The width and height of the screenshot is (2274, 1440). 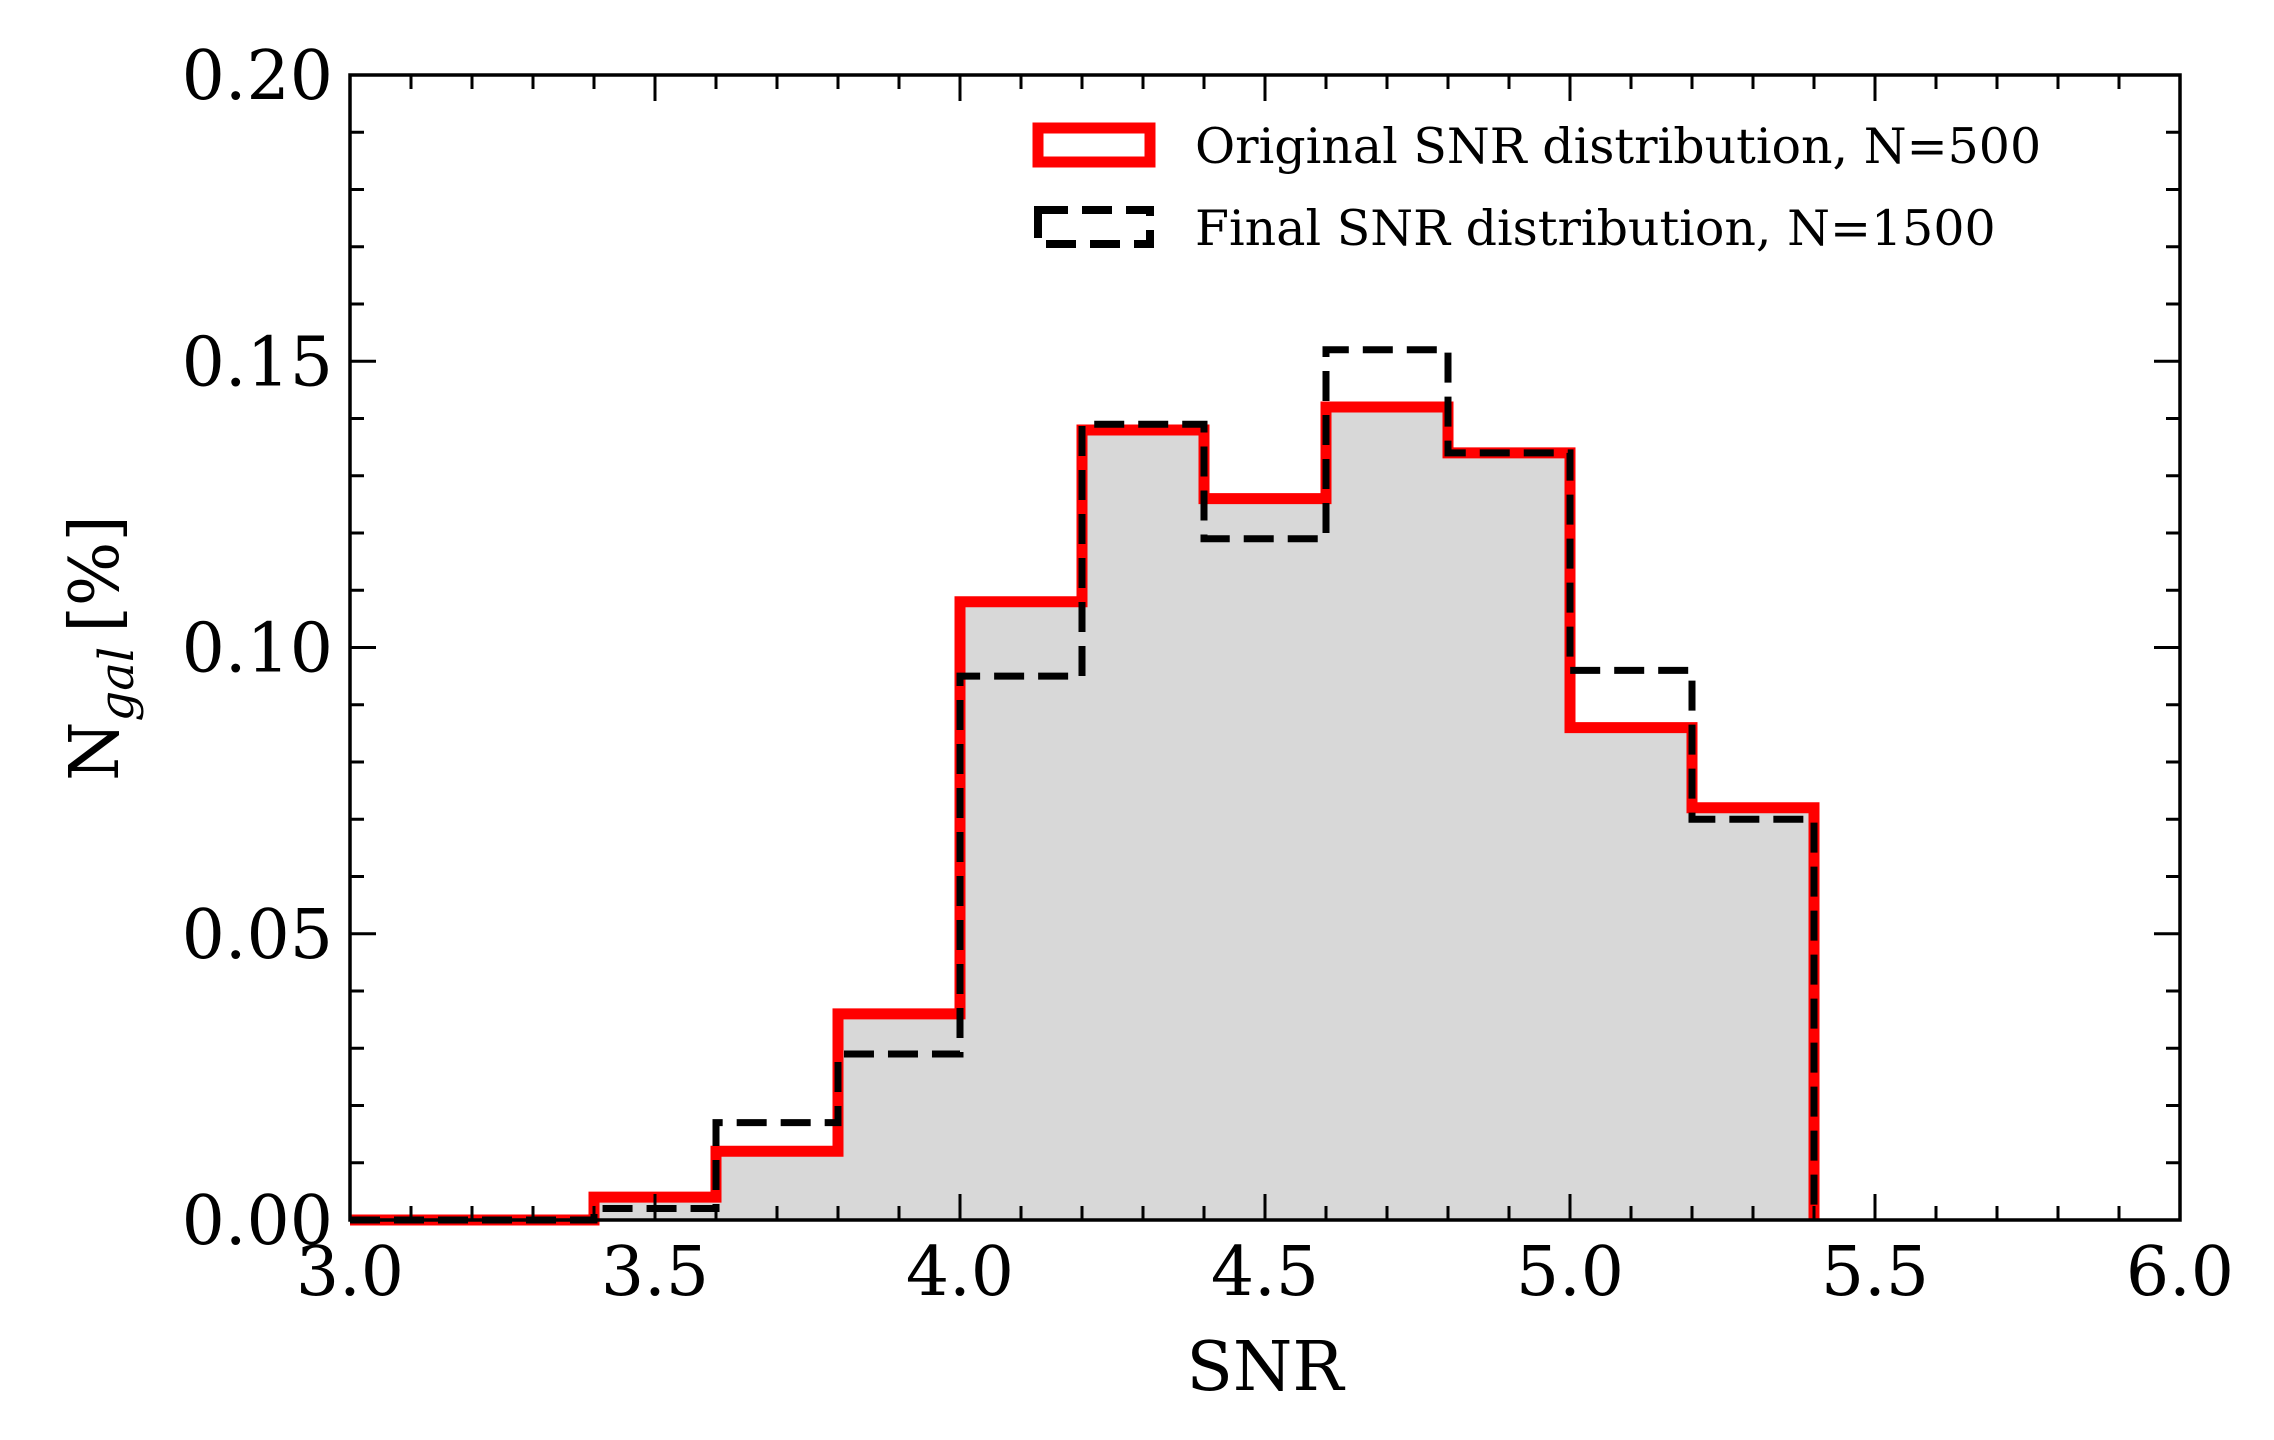 I want to click on y-axis-label-unit: [%], so click(x=95, y=574).